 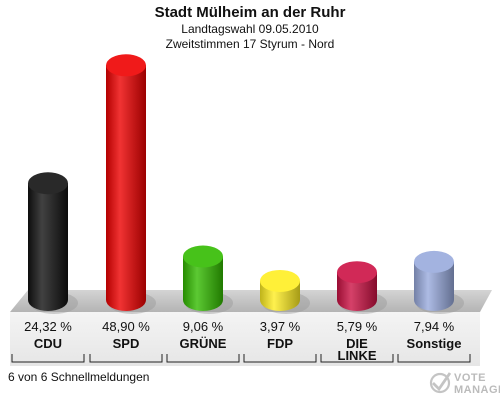 I want to click on bar-fdp, so click(x=285, y=291).